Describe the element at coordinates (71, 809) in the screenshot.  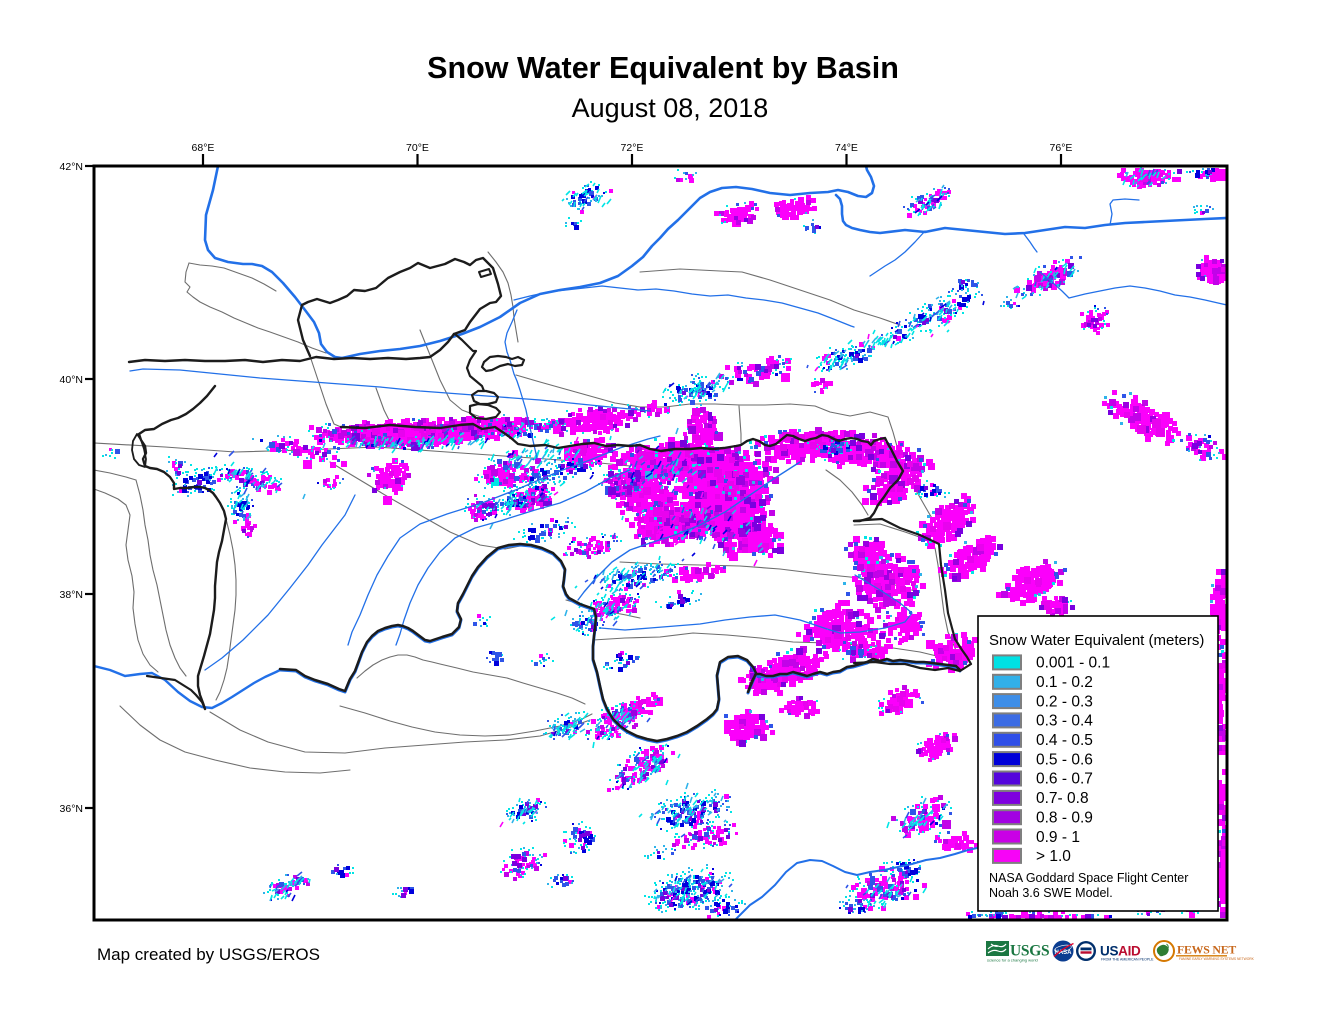
I see `svg-text: 36°N` at that location.